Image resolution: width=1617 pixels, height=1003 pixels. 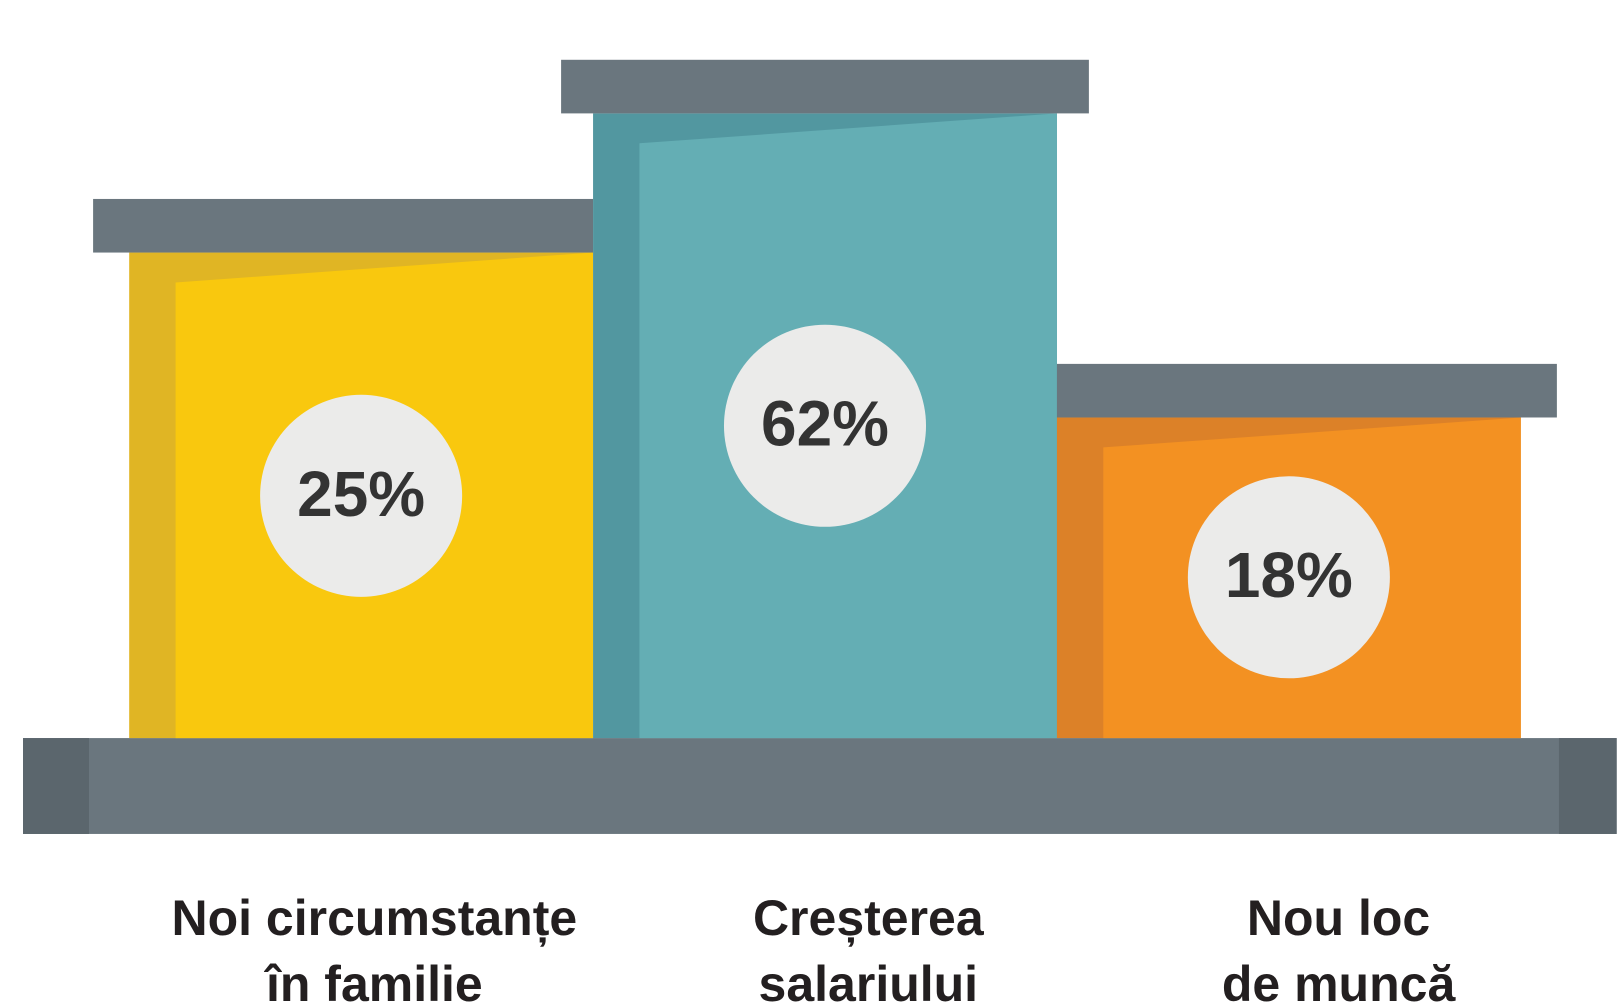 What do you see at coordinates (374, 946) in the screenshot?
I see `category-label: Noi circumstanțe în familie` at bounding box center [374, 946].